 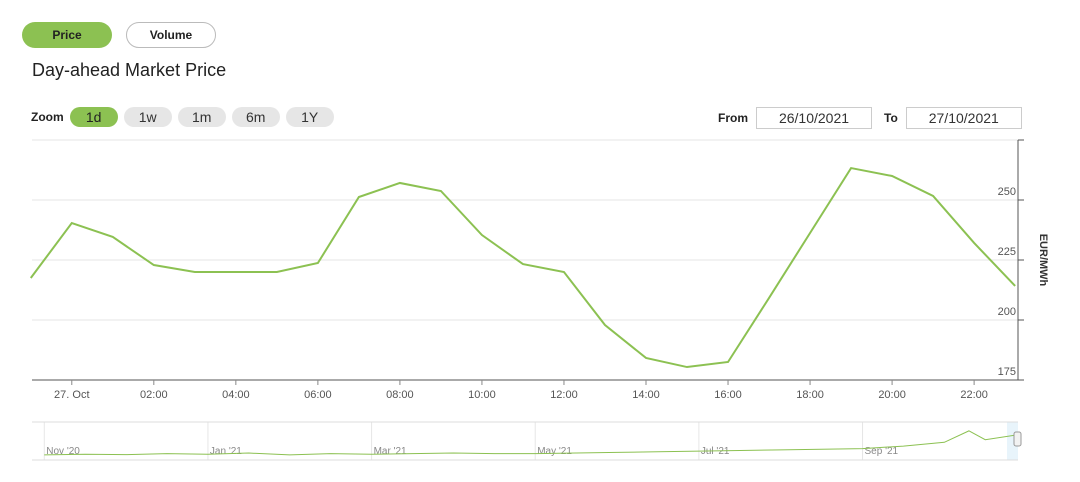 What do you see at coordinates (390, 451) in the screenshot?
I see `navigator-tick-label: Mar '21` at bounding box center [390, 451].